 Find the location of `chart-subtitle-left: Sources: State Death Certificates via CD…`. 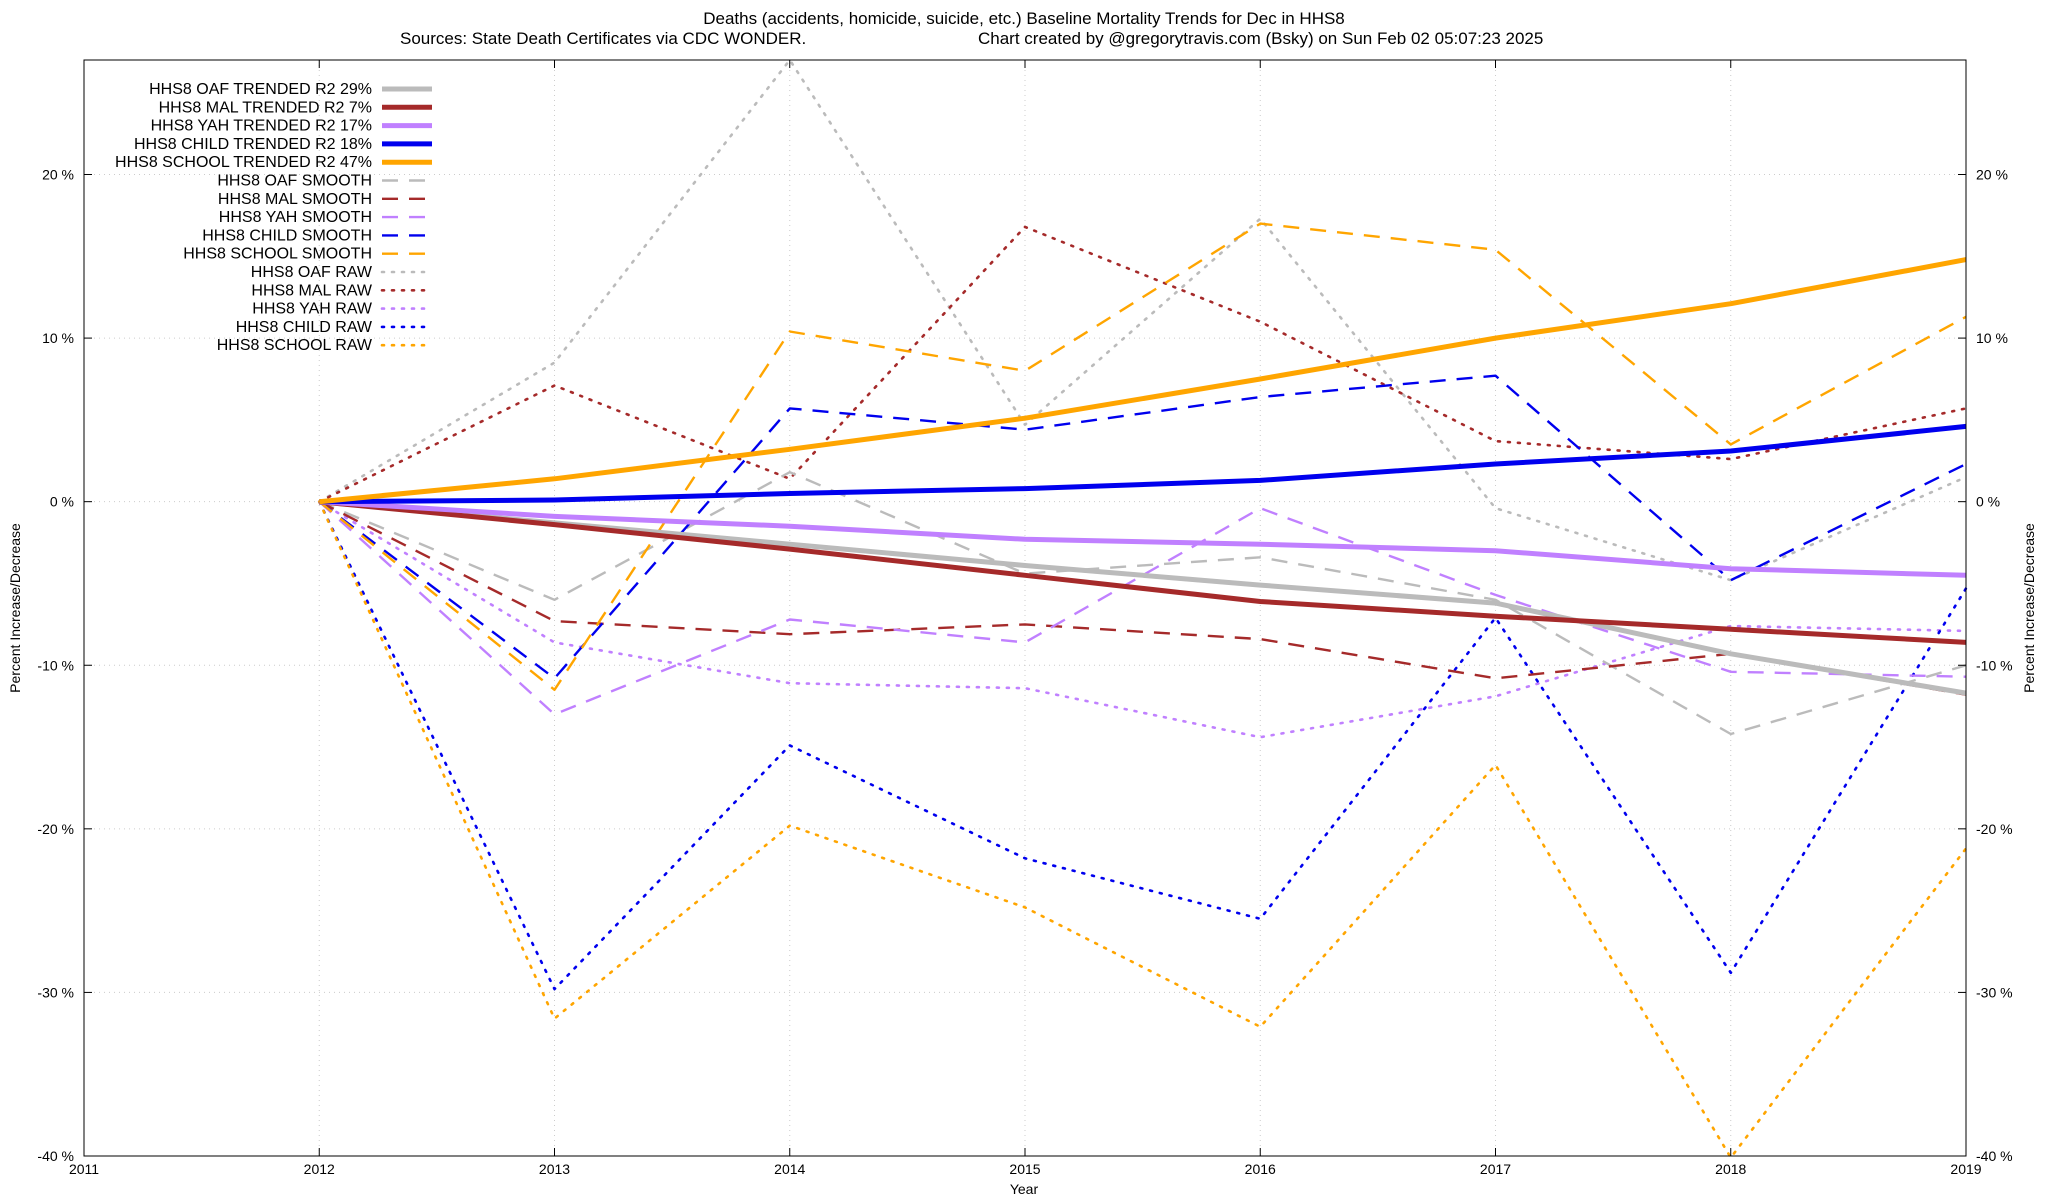

chart-subtitle-left: Sources: State Death Certificates via CD… is located at coordinates (603, 38).